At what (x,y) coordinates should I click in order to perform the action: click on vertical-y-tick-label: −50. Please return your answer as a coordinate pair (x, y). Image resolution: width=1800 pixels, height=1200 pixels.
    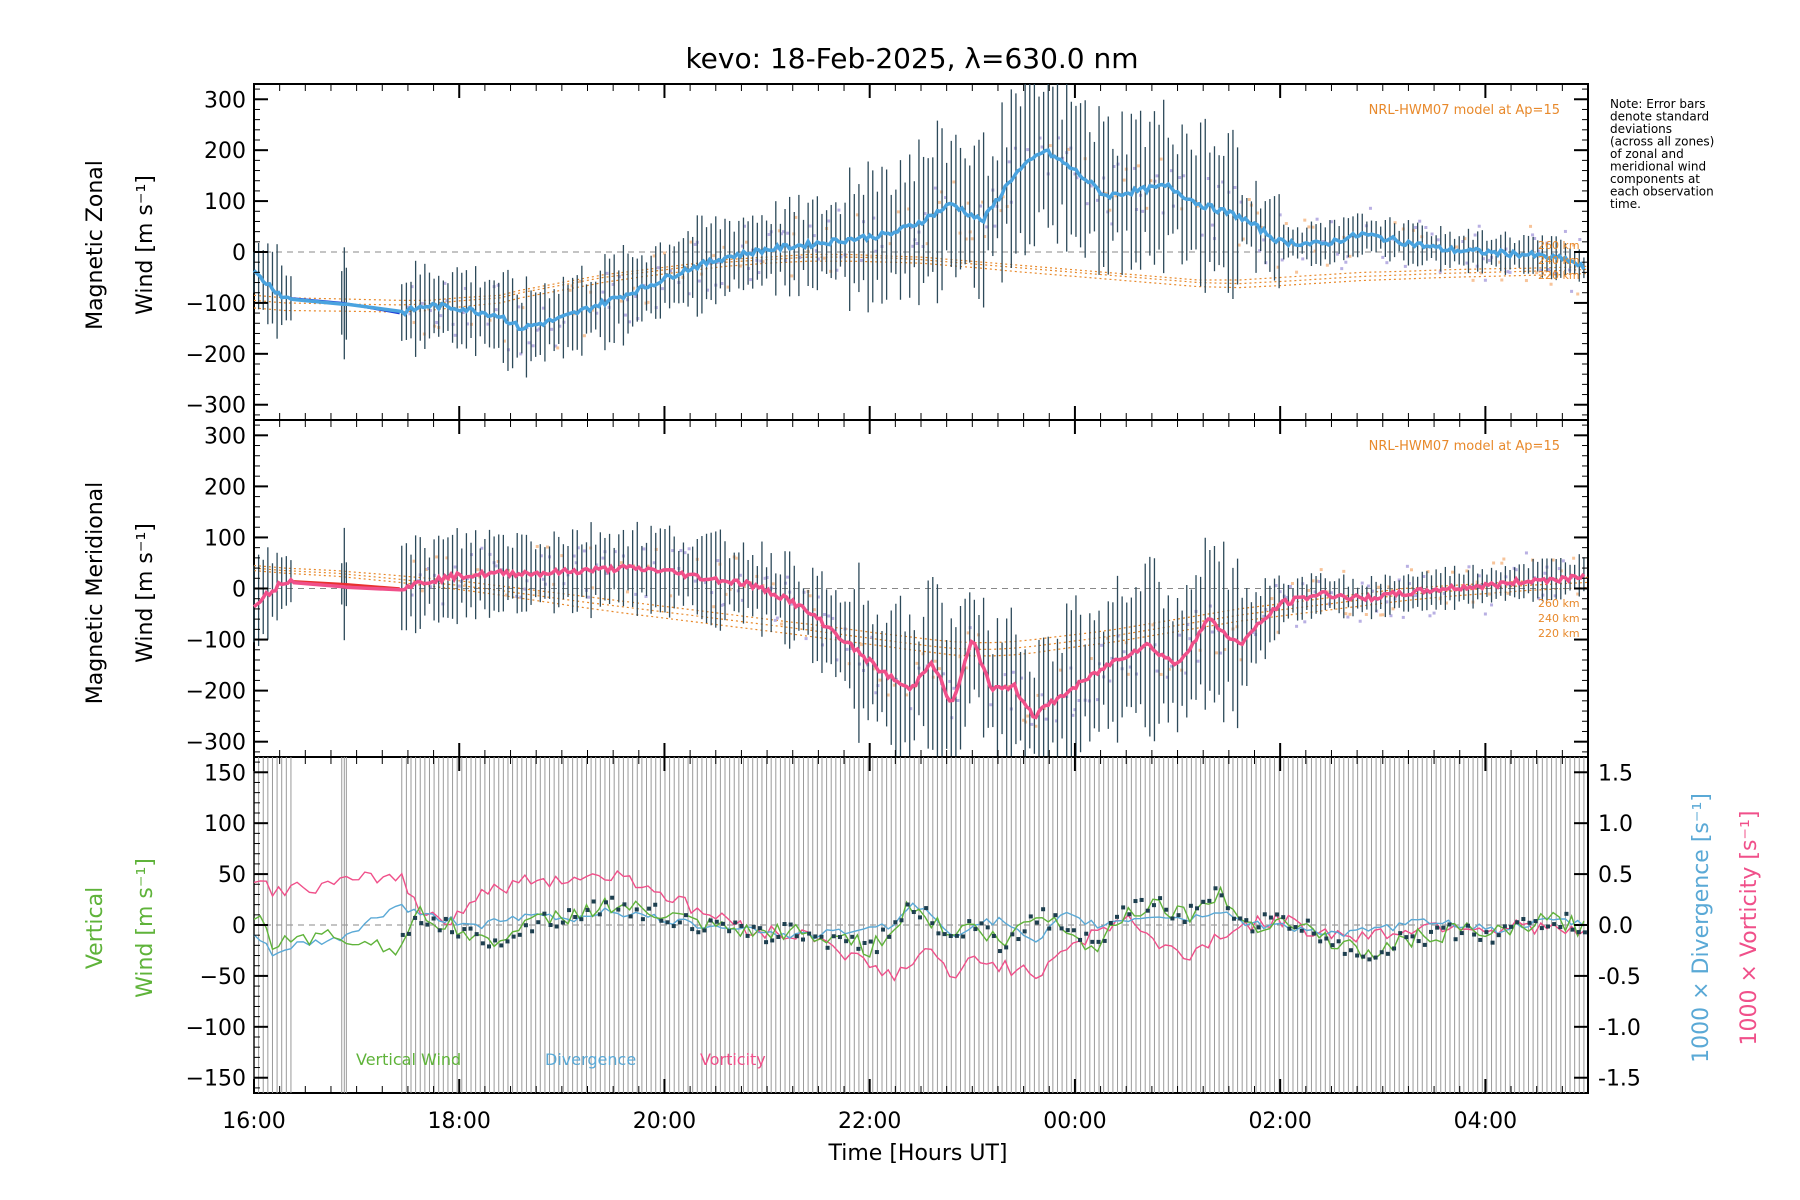
    Looking at the image, I should click on (223, 977).